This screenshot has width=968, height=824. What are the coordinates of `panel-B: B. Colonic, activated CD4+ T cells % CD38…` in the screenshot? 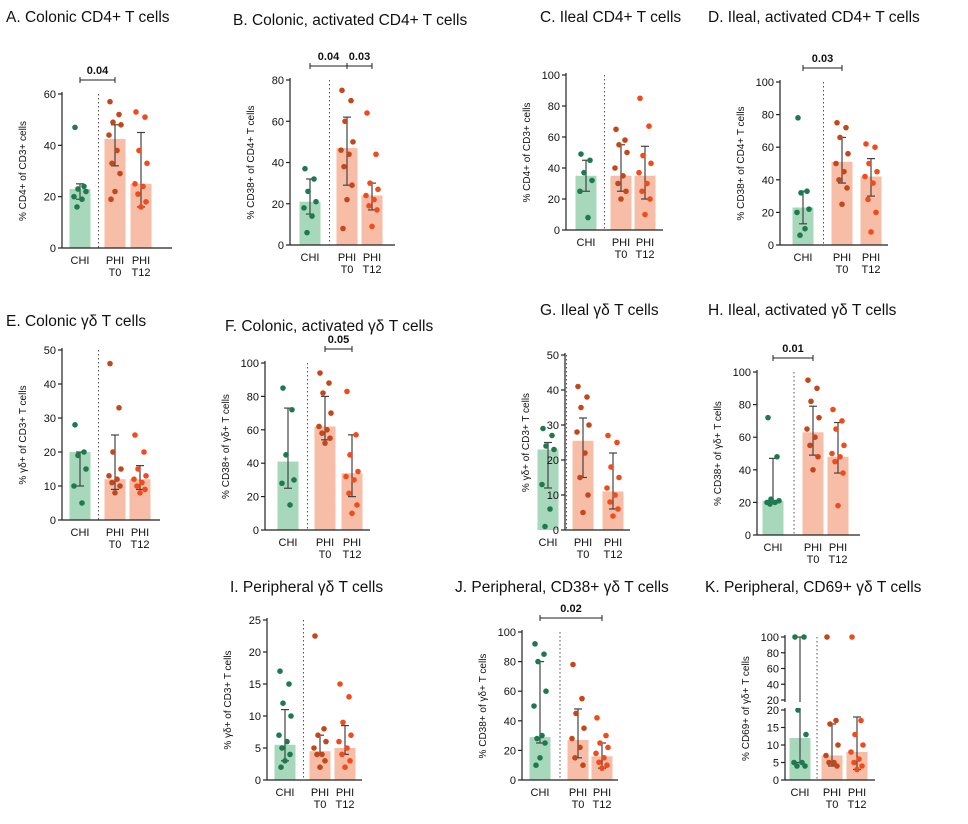 It's located at (350, 144).